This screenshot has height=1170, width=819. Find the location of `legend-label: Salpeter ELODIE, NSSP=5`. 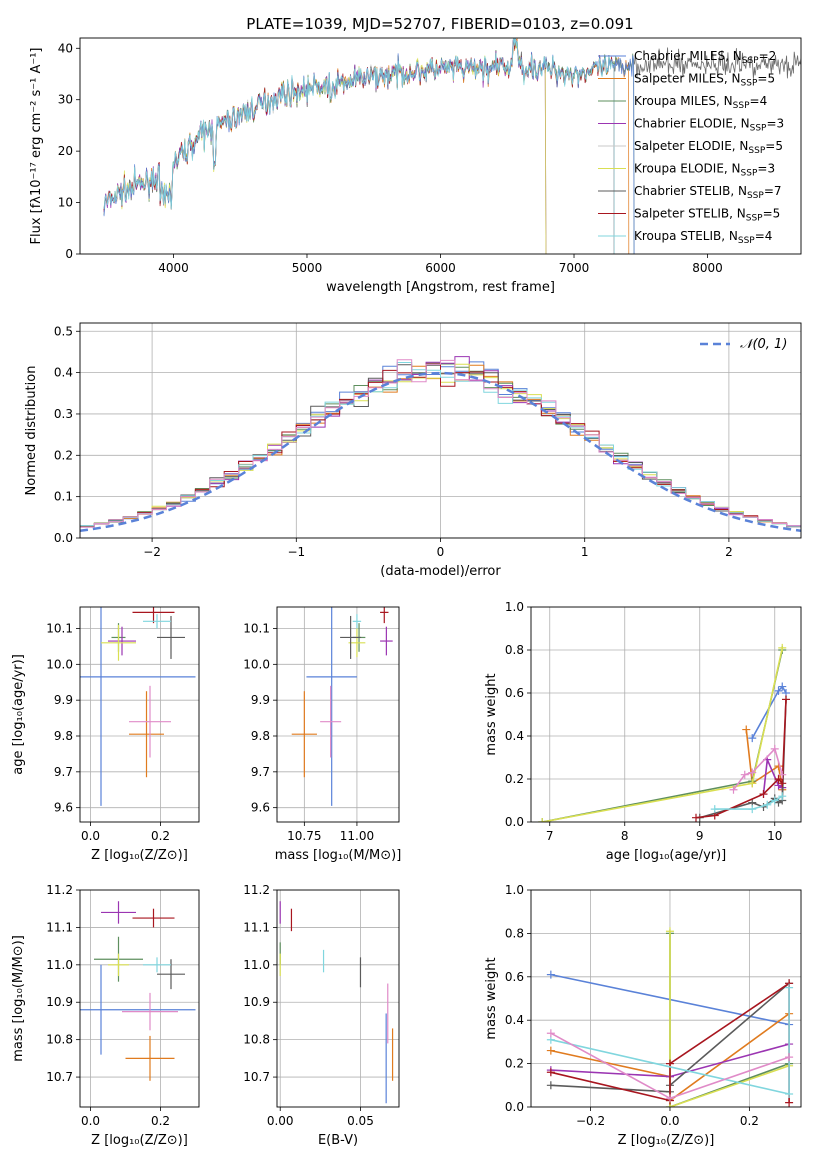

legend-label: Salpeter ELODIE, NSSP=5 is located at coordinates (708, 147).